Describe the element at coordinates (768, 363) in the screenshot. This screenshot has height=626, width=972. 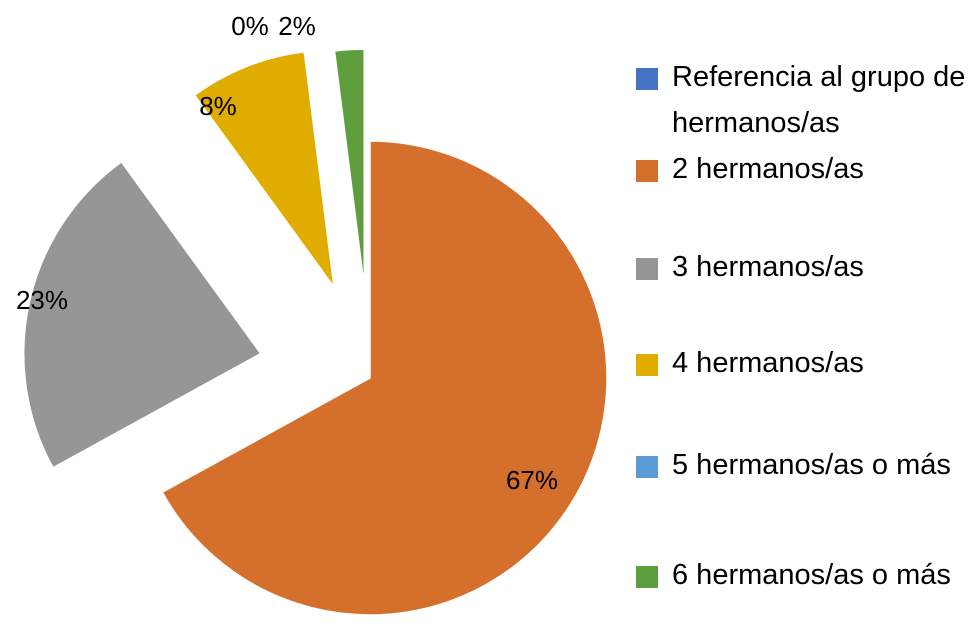
I see `legend-label: 4 hermanos/as` at that location.